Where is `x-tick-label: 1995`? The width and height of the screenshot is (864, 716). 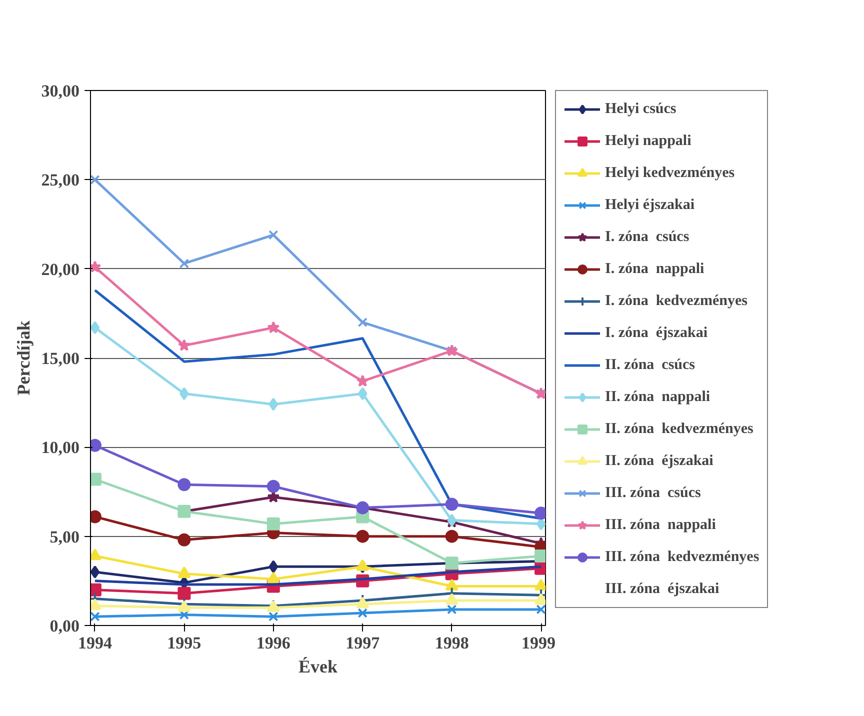
x-tick-label: 1995 is located at coordinates (184, 643).